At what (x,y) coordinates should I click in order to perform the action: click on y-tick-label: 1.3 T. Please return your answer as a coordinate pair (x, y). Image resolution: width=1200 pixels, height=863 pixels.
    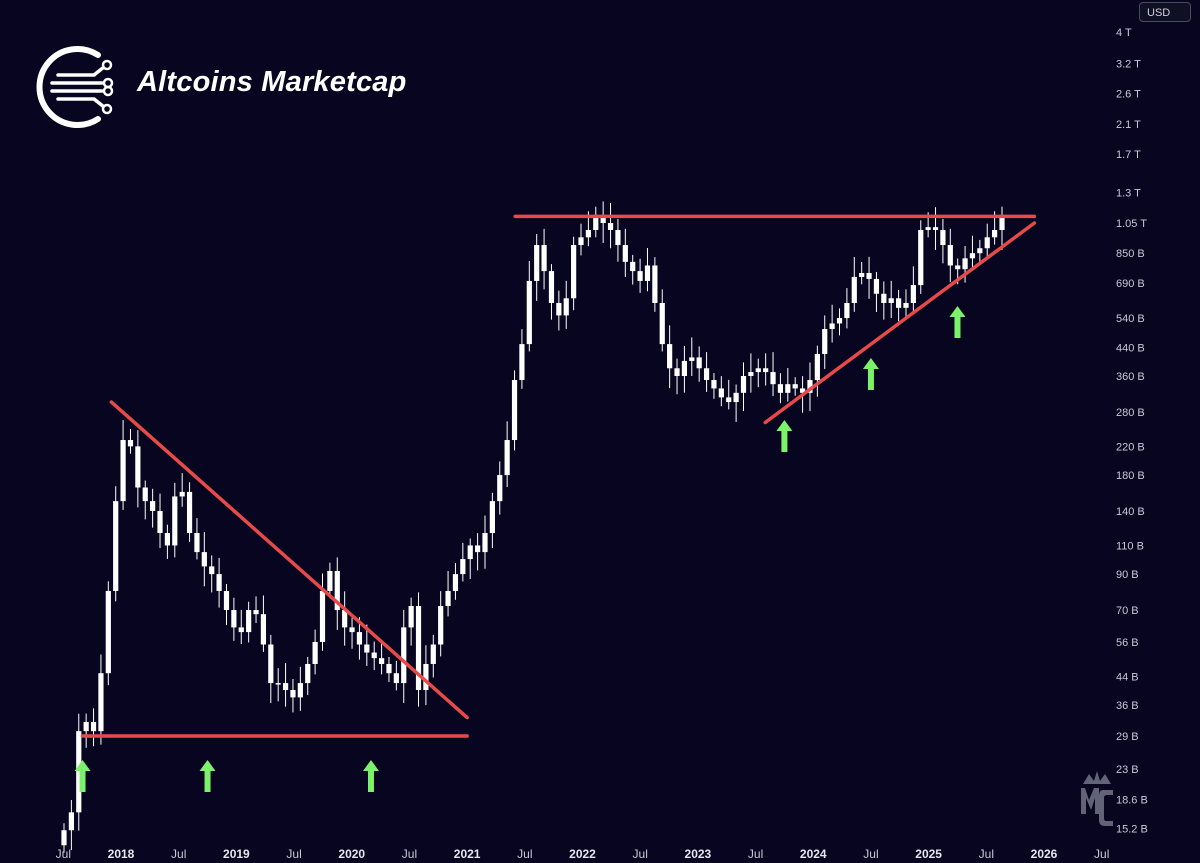
    Looking at the image, I should click on (1128, 193).